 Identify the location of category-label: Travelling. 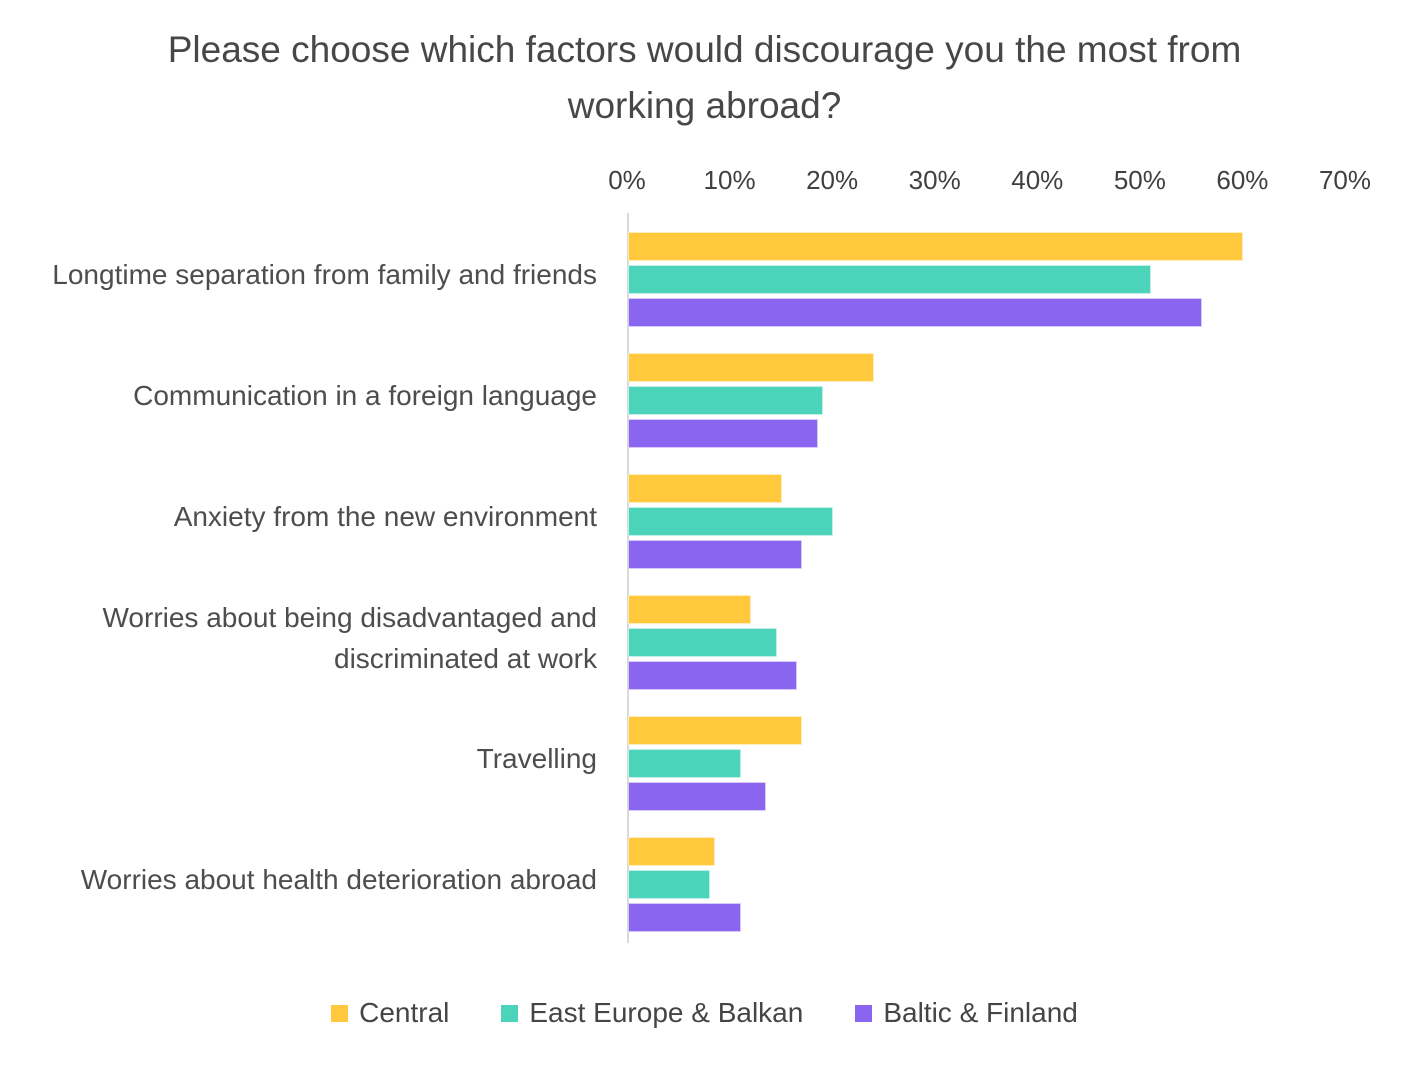
(298, 759).